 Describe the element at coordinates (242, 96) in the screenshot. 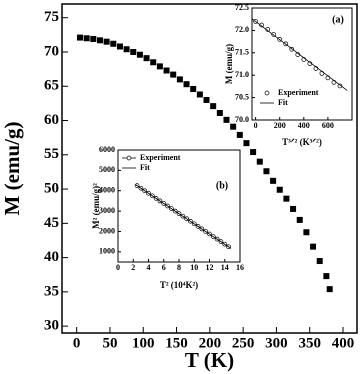

I see `y-tick-label: 70.5` at that location.